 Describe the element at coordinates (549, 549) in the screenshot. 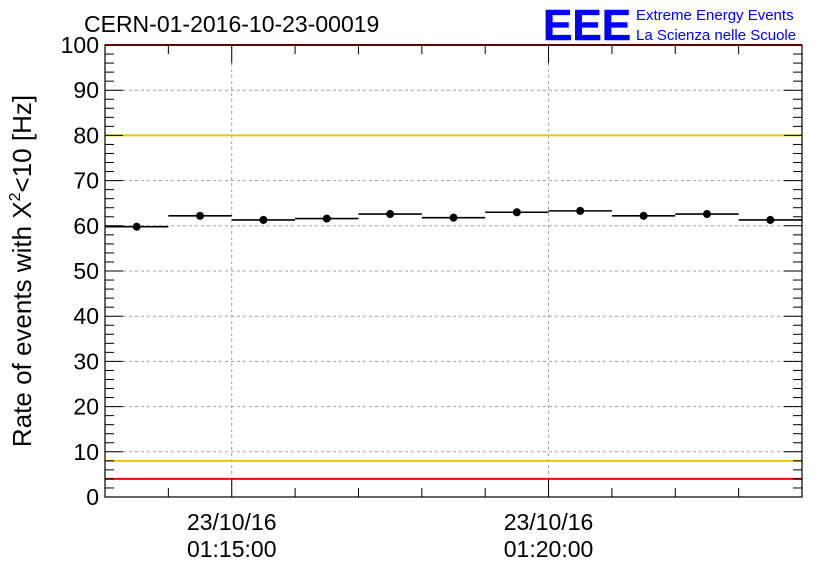

I see `x-tick-label-time: 01:20:00` at that location.